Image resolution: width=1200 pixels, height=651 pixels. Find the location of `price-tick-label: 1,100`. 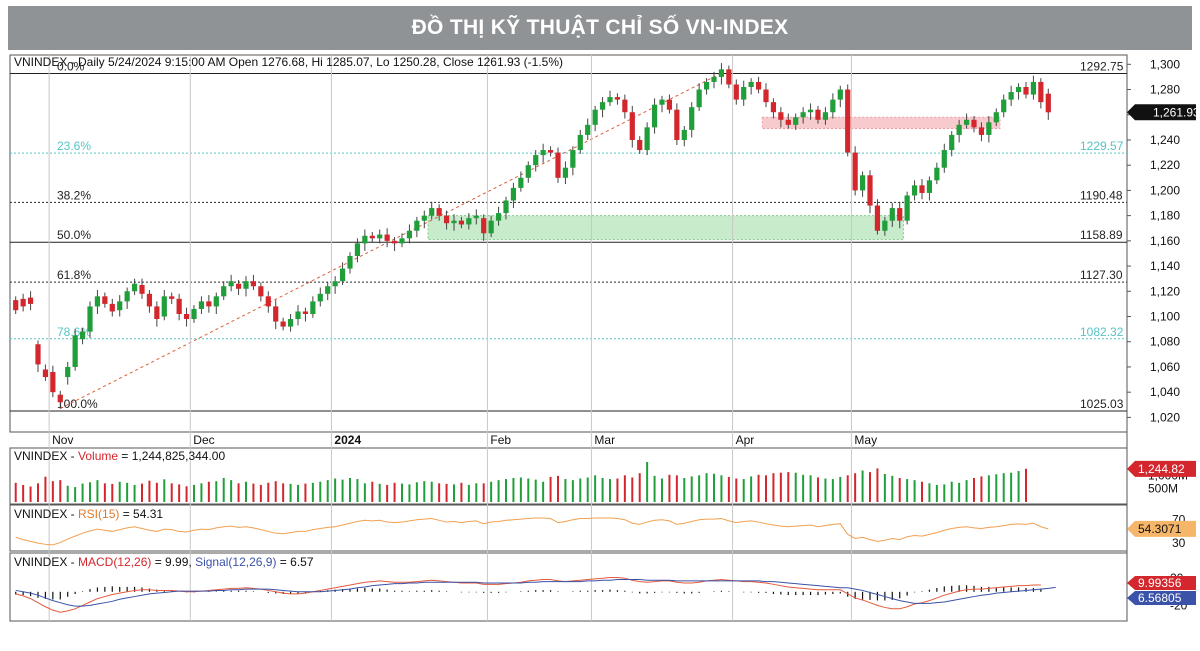

price-tick-label: 1,100 is located at coordinates (1165, 317).